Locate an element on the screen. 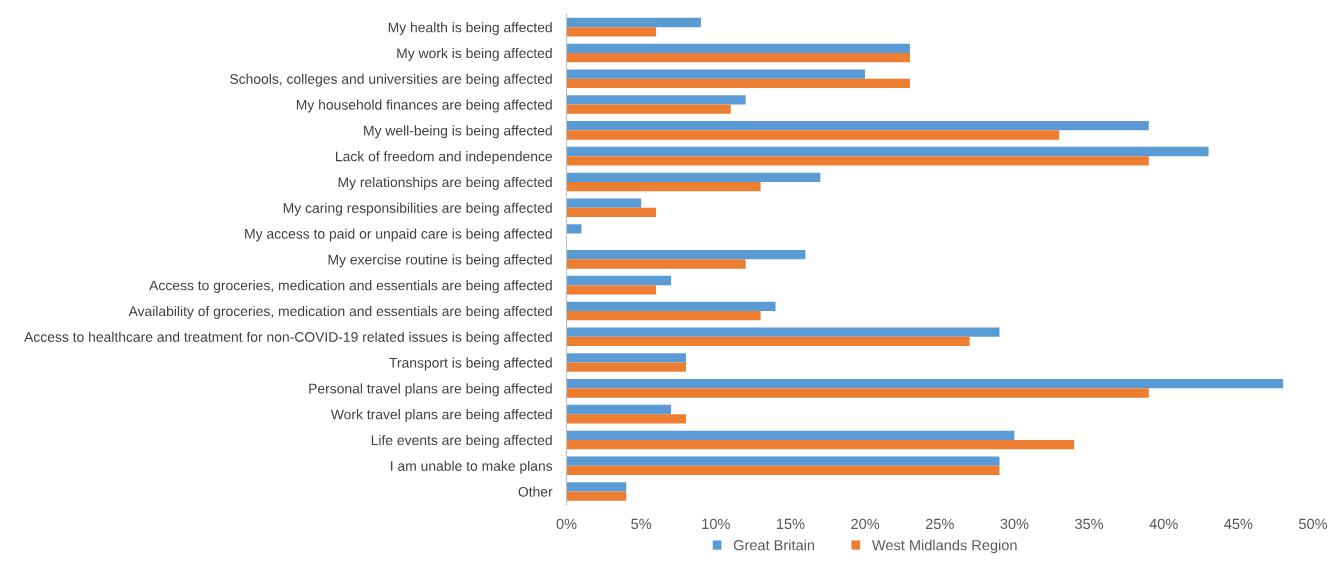  y-tick-label: Access to healthcare and treatment for non-COVID-19 related issues is being affected is located at coordinates (288, 338).